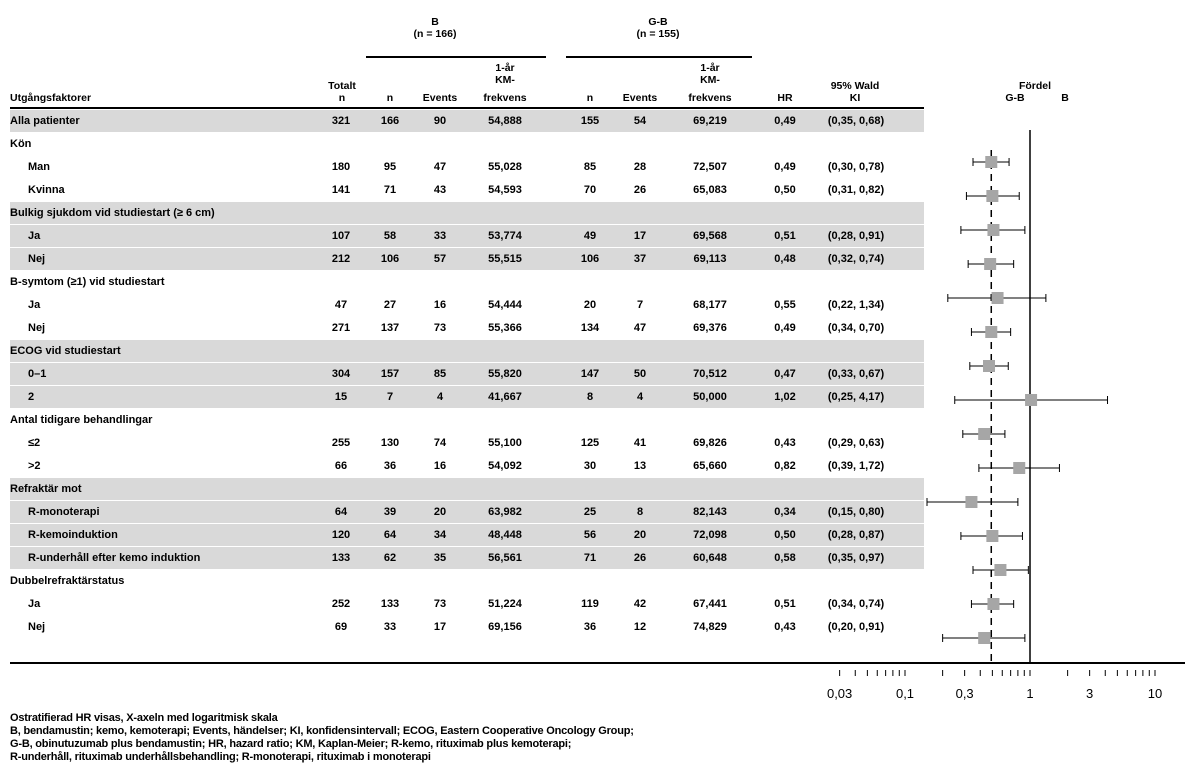 The height and width of the screenshot is (774, 1188). Describe the element at coordinates (341, 397) in the screenshot. I see `cell-total: 15` at that location.